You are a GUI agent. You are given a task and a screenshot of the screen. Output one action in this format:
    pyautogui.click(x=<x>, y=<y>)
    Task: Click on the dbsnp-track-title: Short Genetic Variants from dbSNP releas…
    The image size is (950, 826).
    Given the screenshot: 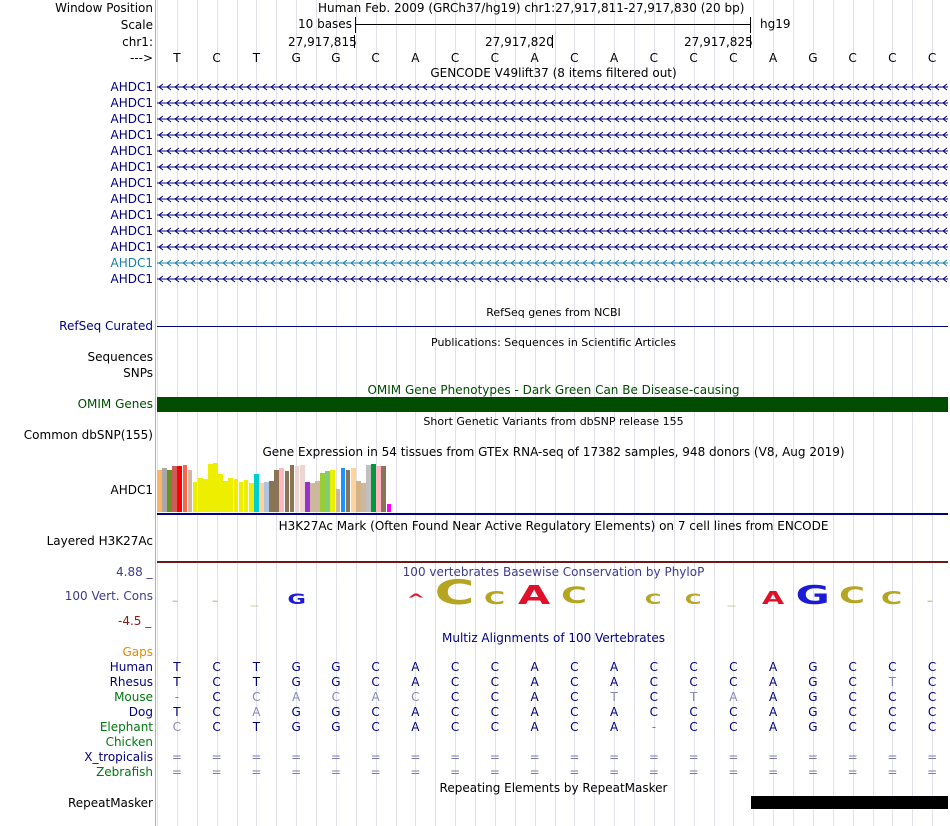 What is the action you would take?
    pyautogui.click(x=553, y=421)
    